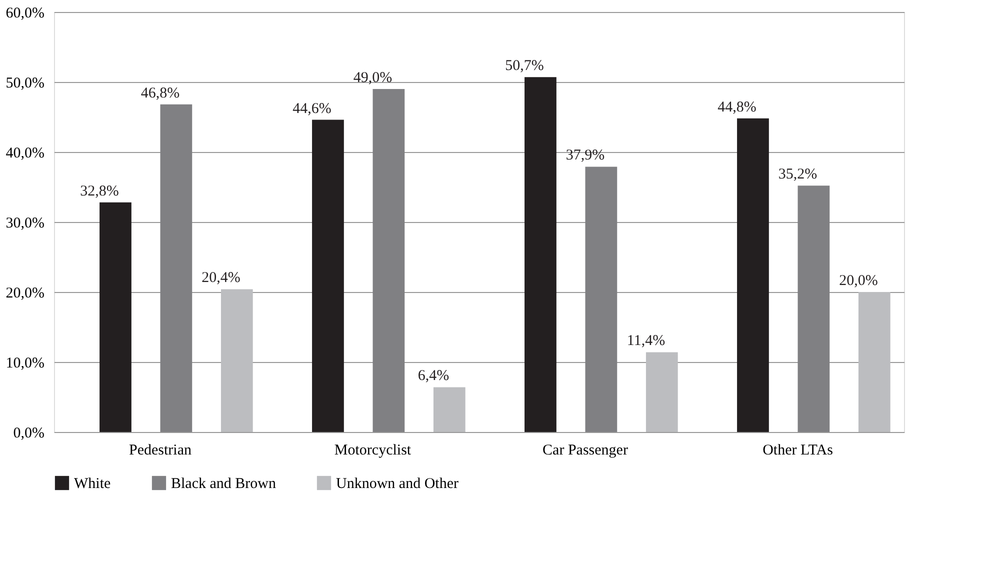 This screenshot has width=993, height=582. Describe the element at coordinates (25, 294) in the screenshot. I see `y-tick-label: 20,0%` at that location.